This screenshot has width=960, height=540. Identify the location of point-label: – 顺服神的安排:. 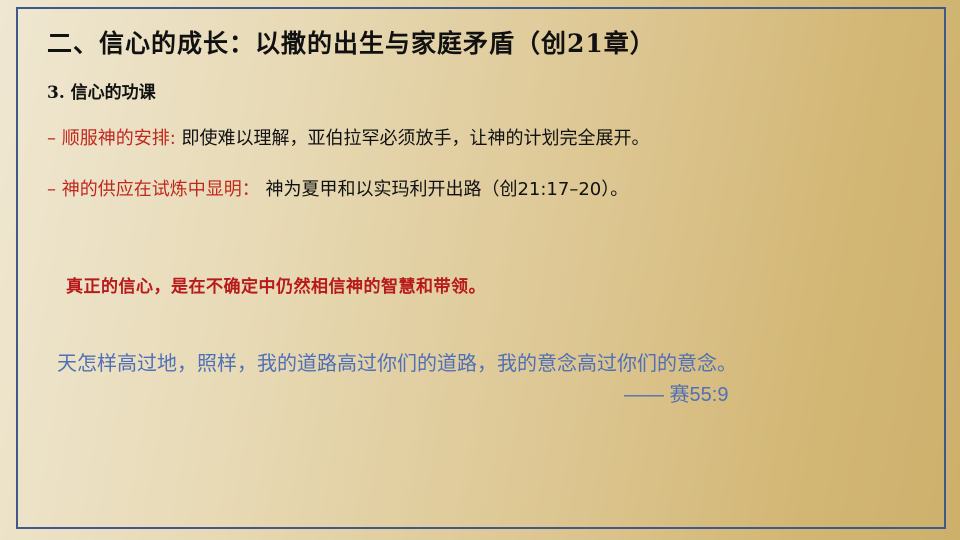
(111, 138).